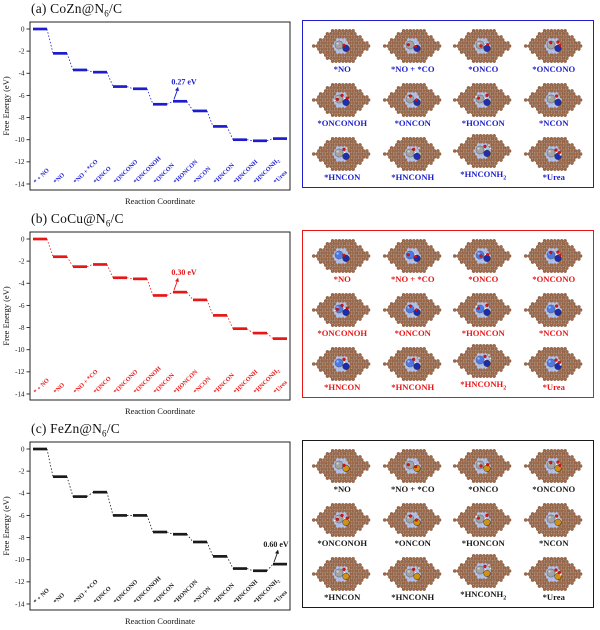  I want to click on structure-cell: *ONCO, so click(483, 470).